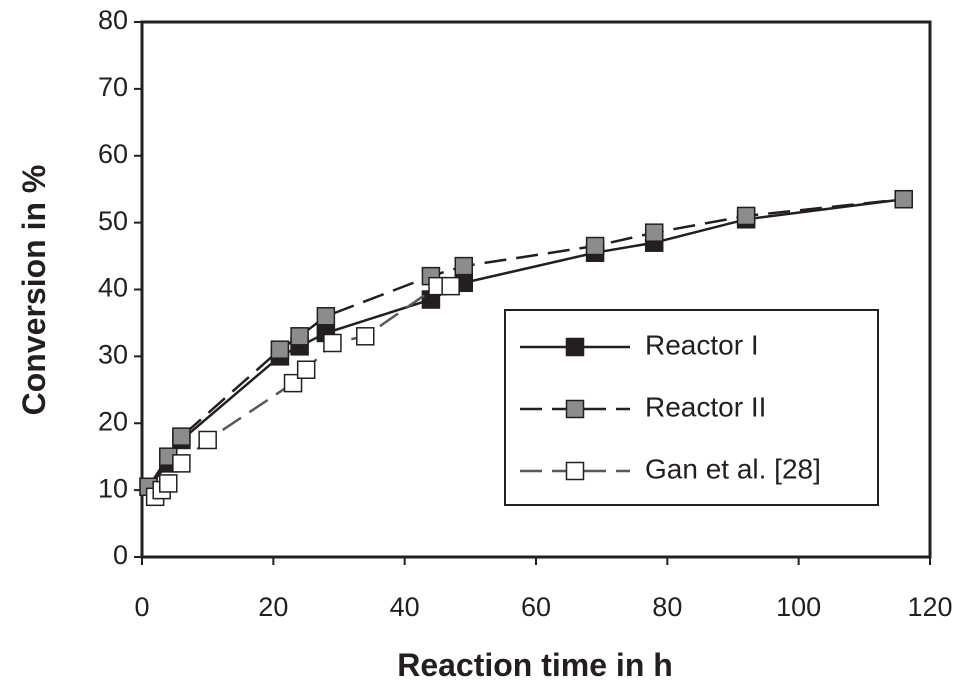  I want to click on x-axis-title: Reaction time in h, so click(535, 665).